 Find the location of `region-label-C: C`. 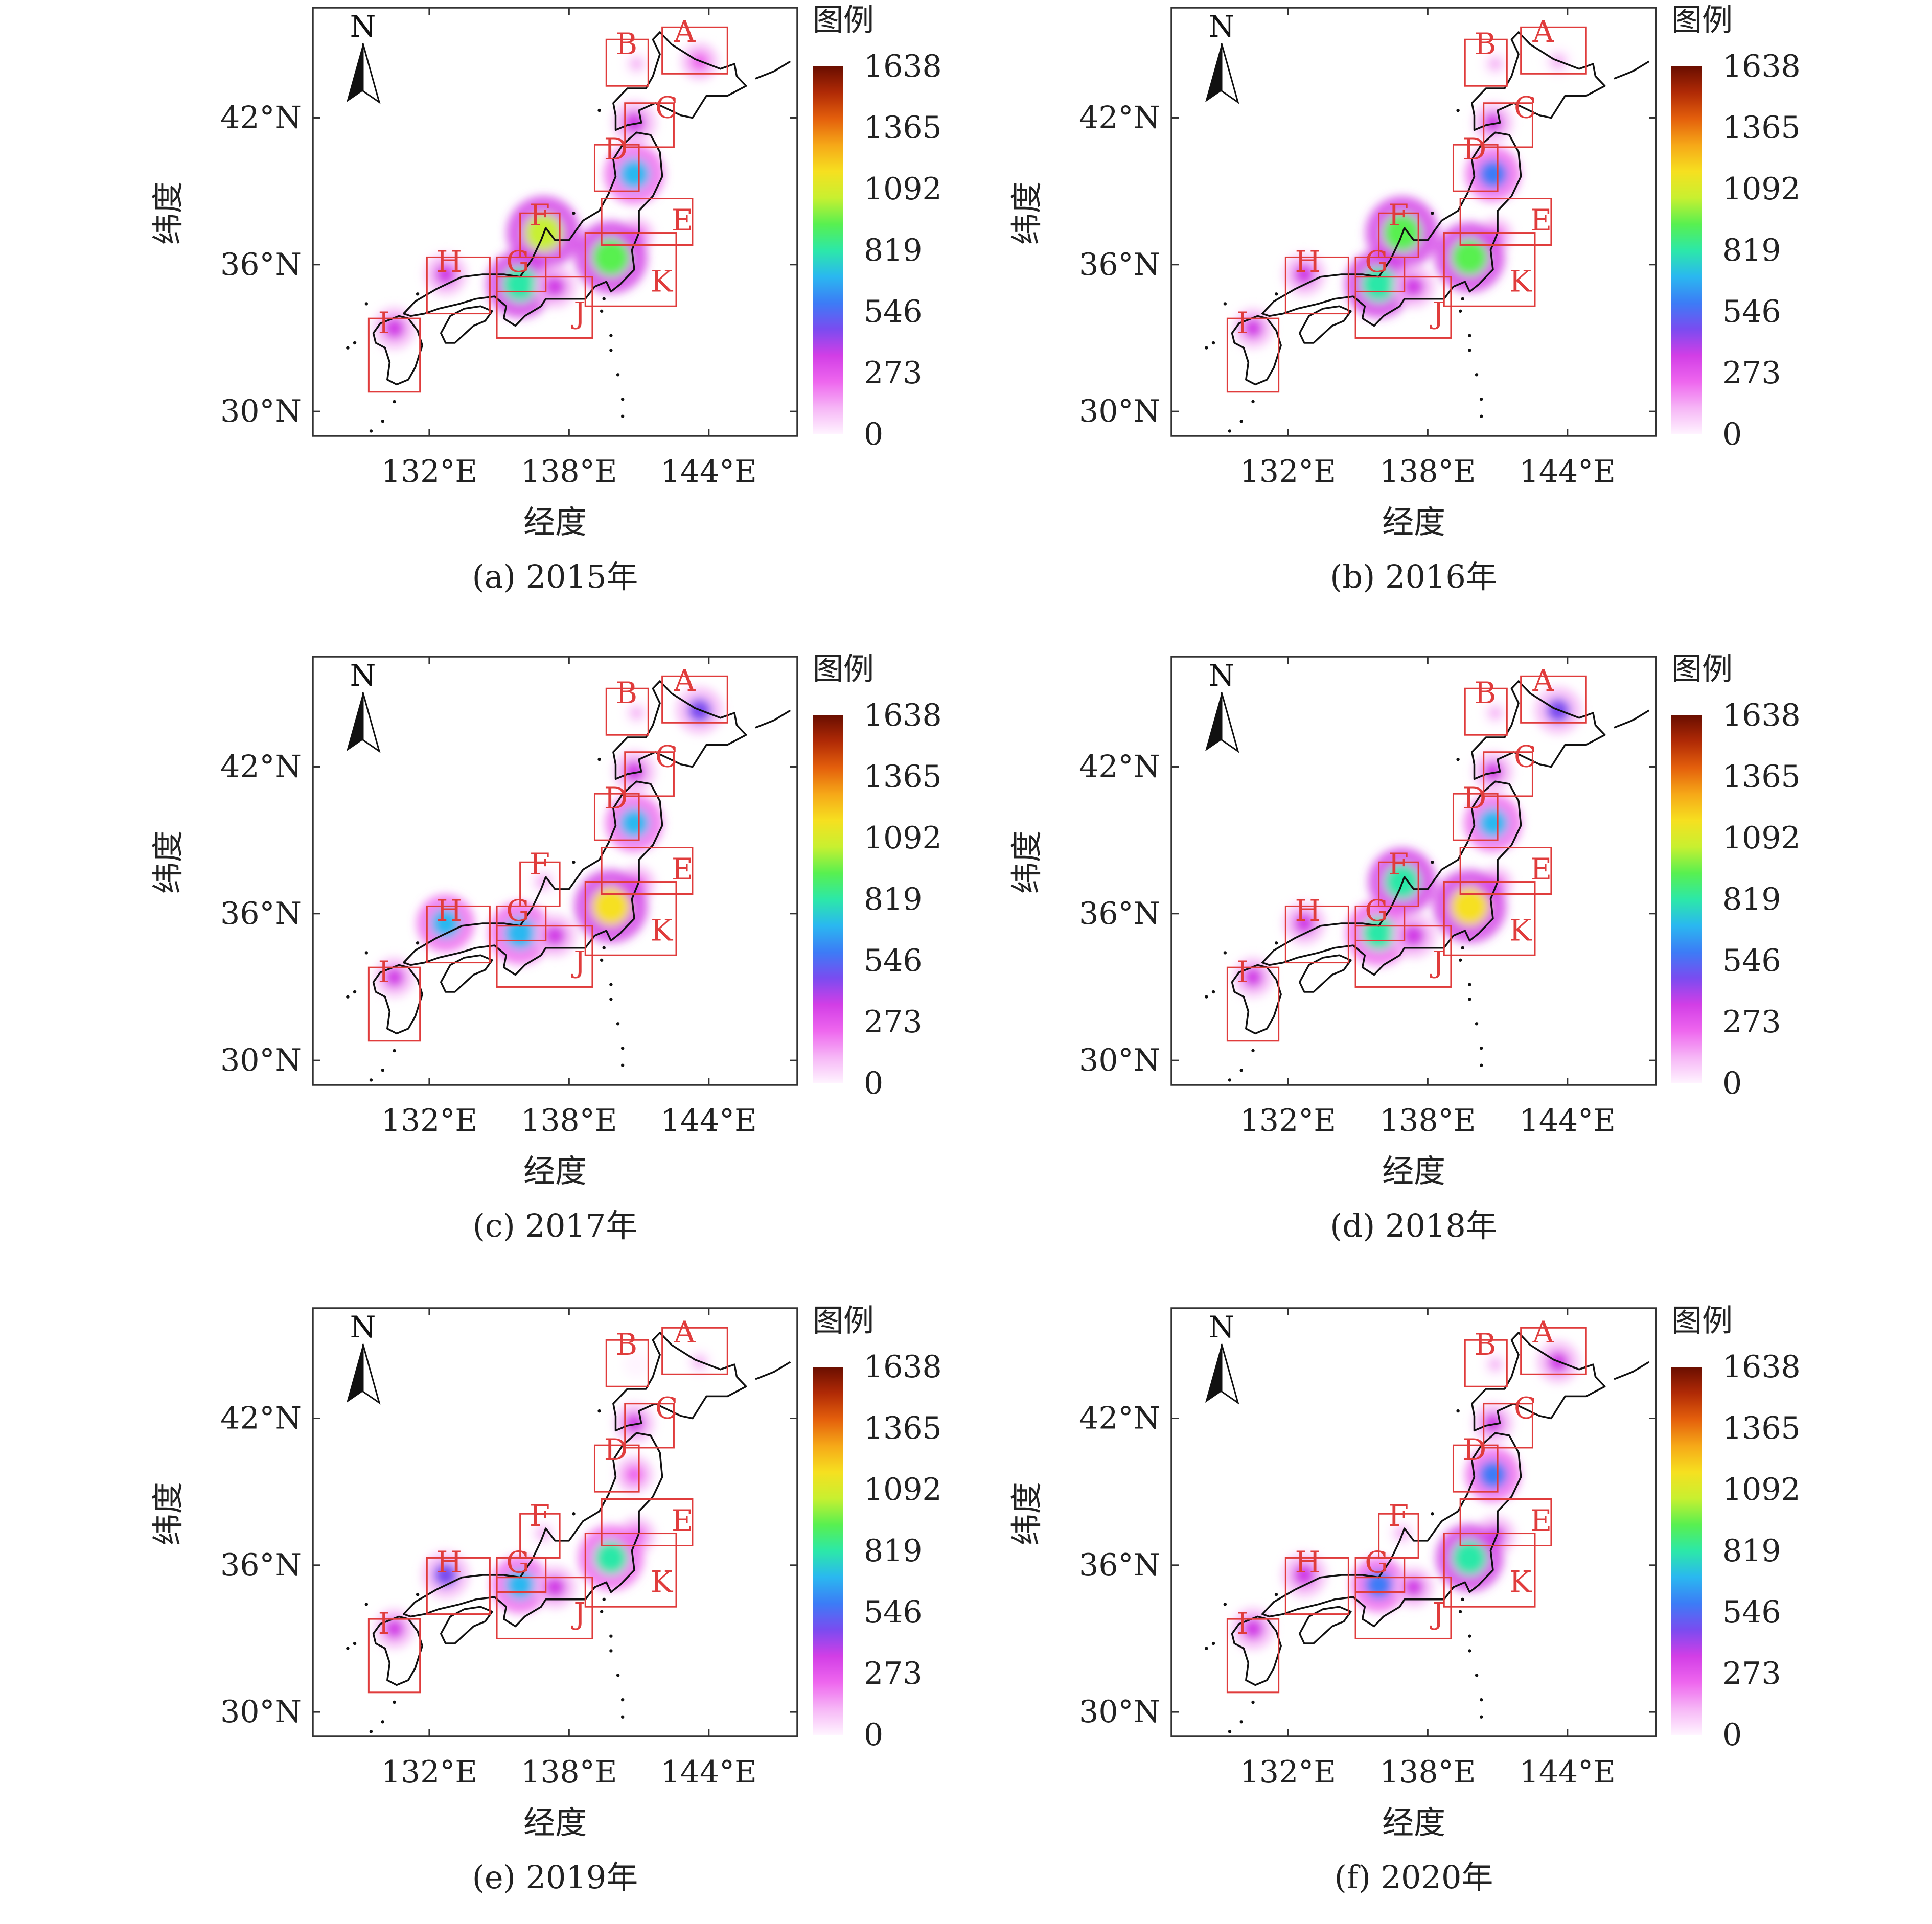

region-label-C: C is located at coordinates (1525, 756).